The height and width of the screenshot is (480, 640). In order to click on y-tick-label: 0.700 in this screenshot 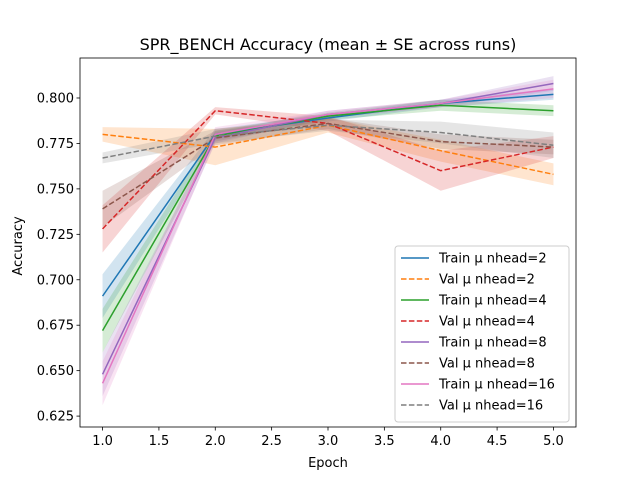, I will do `click(55, 280)`.